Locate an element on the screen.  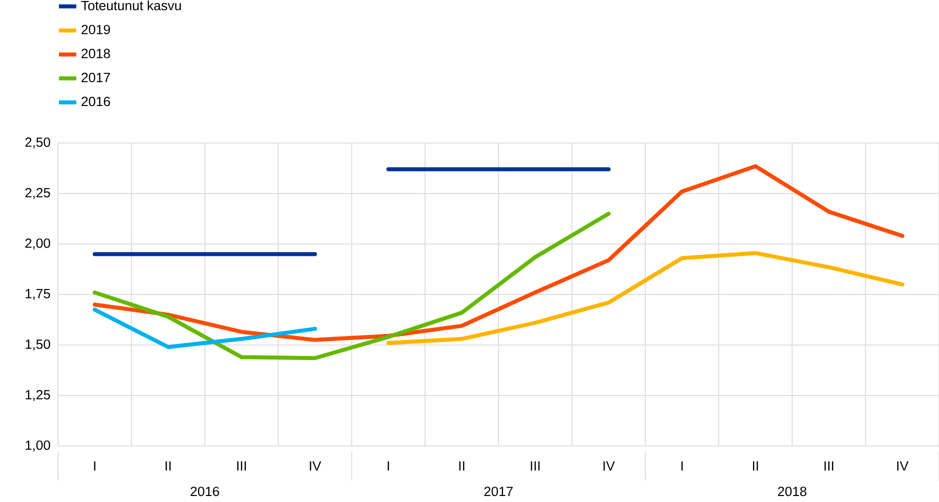
y-tick-label: 1,75 is located at coordinates (38, 294).